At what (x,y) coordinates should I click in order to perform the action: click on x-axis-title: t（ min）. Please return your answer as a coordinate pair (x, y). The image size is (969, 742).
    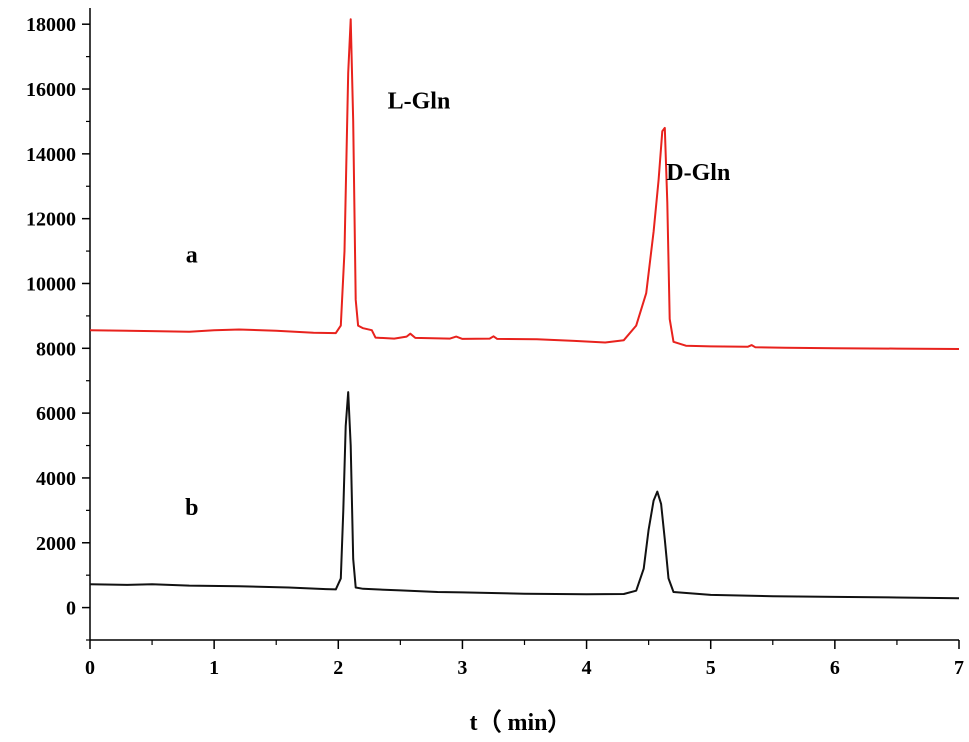
    Looking at the image, I should click on (521, 722).